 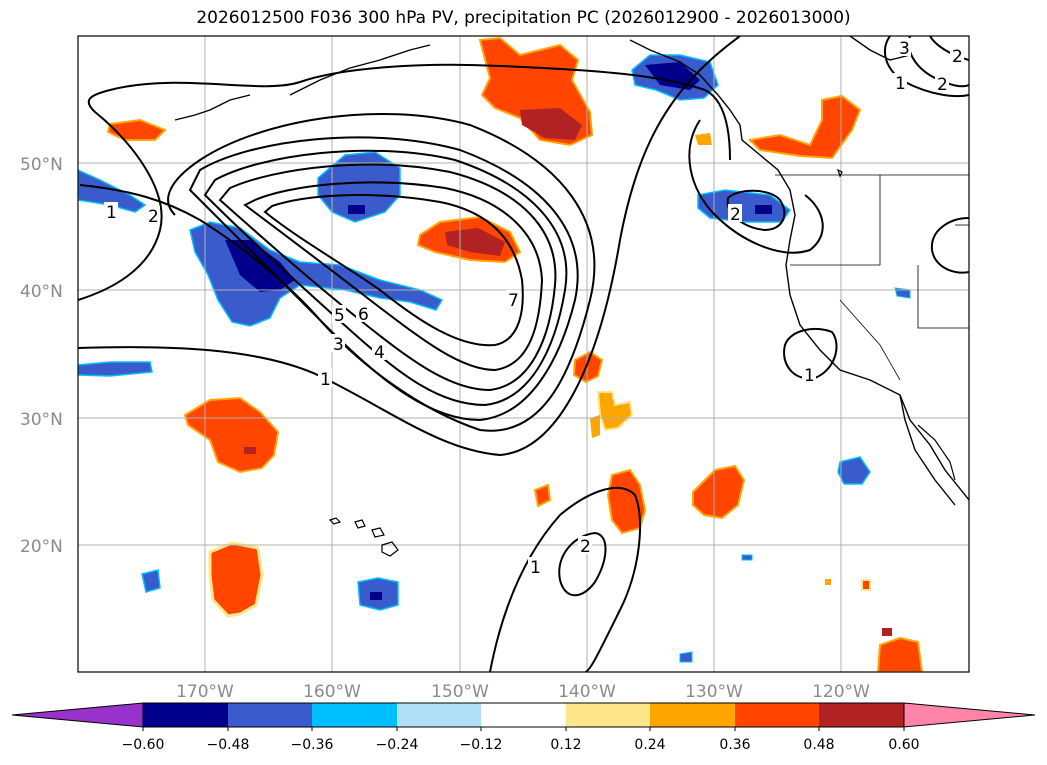 What do you see at coordinates (228, 745) in the screenshot?
I see `colorbar-label: −0.48` at bounding box center [228, 745].